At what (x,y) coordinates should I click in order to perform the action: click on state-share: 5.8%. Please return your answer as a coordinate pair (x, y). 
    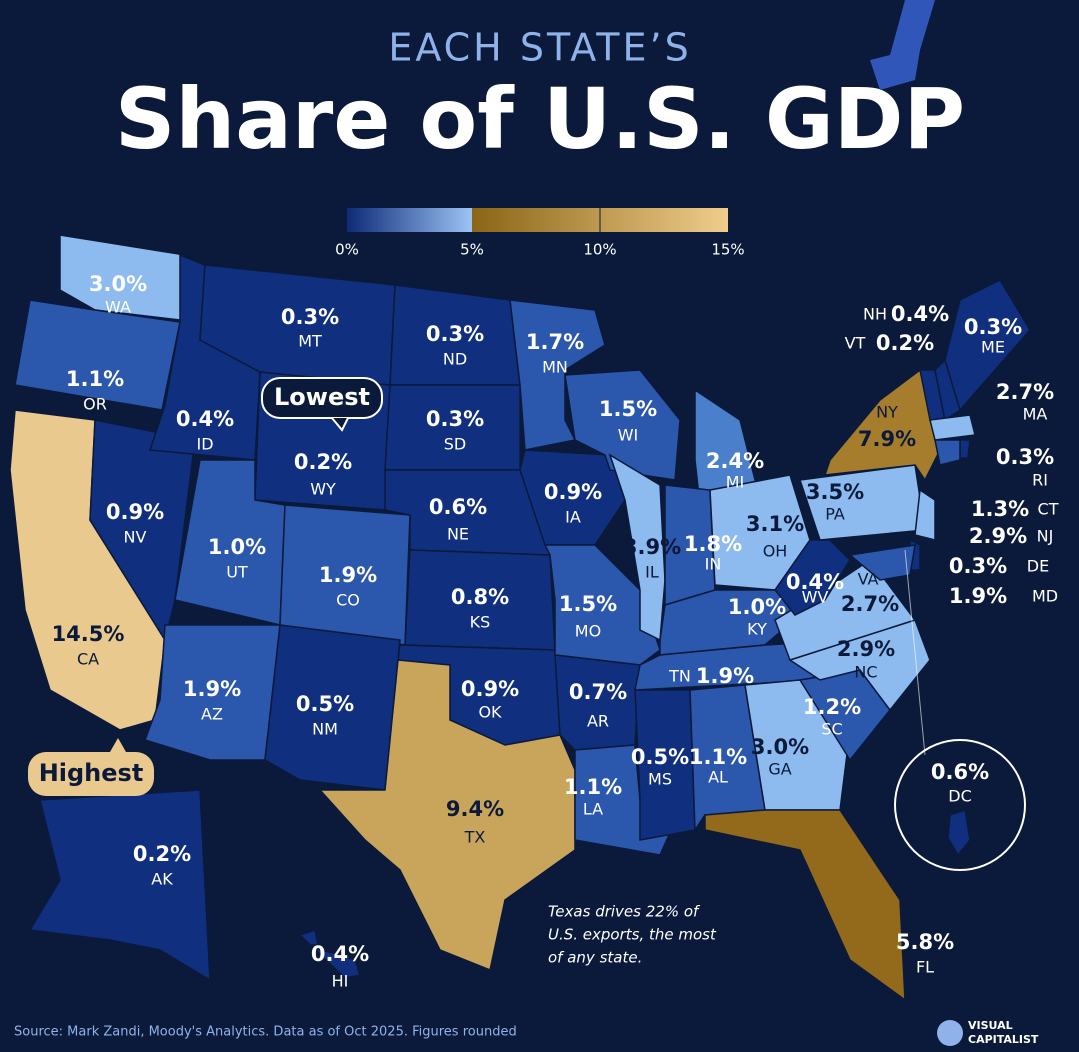
    Looking at the image, I should click on (925, 942).